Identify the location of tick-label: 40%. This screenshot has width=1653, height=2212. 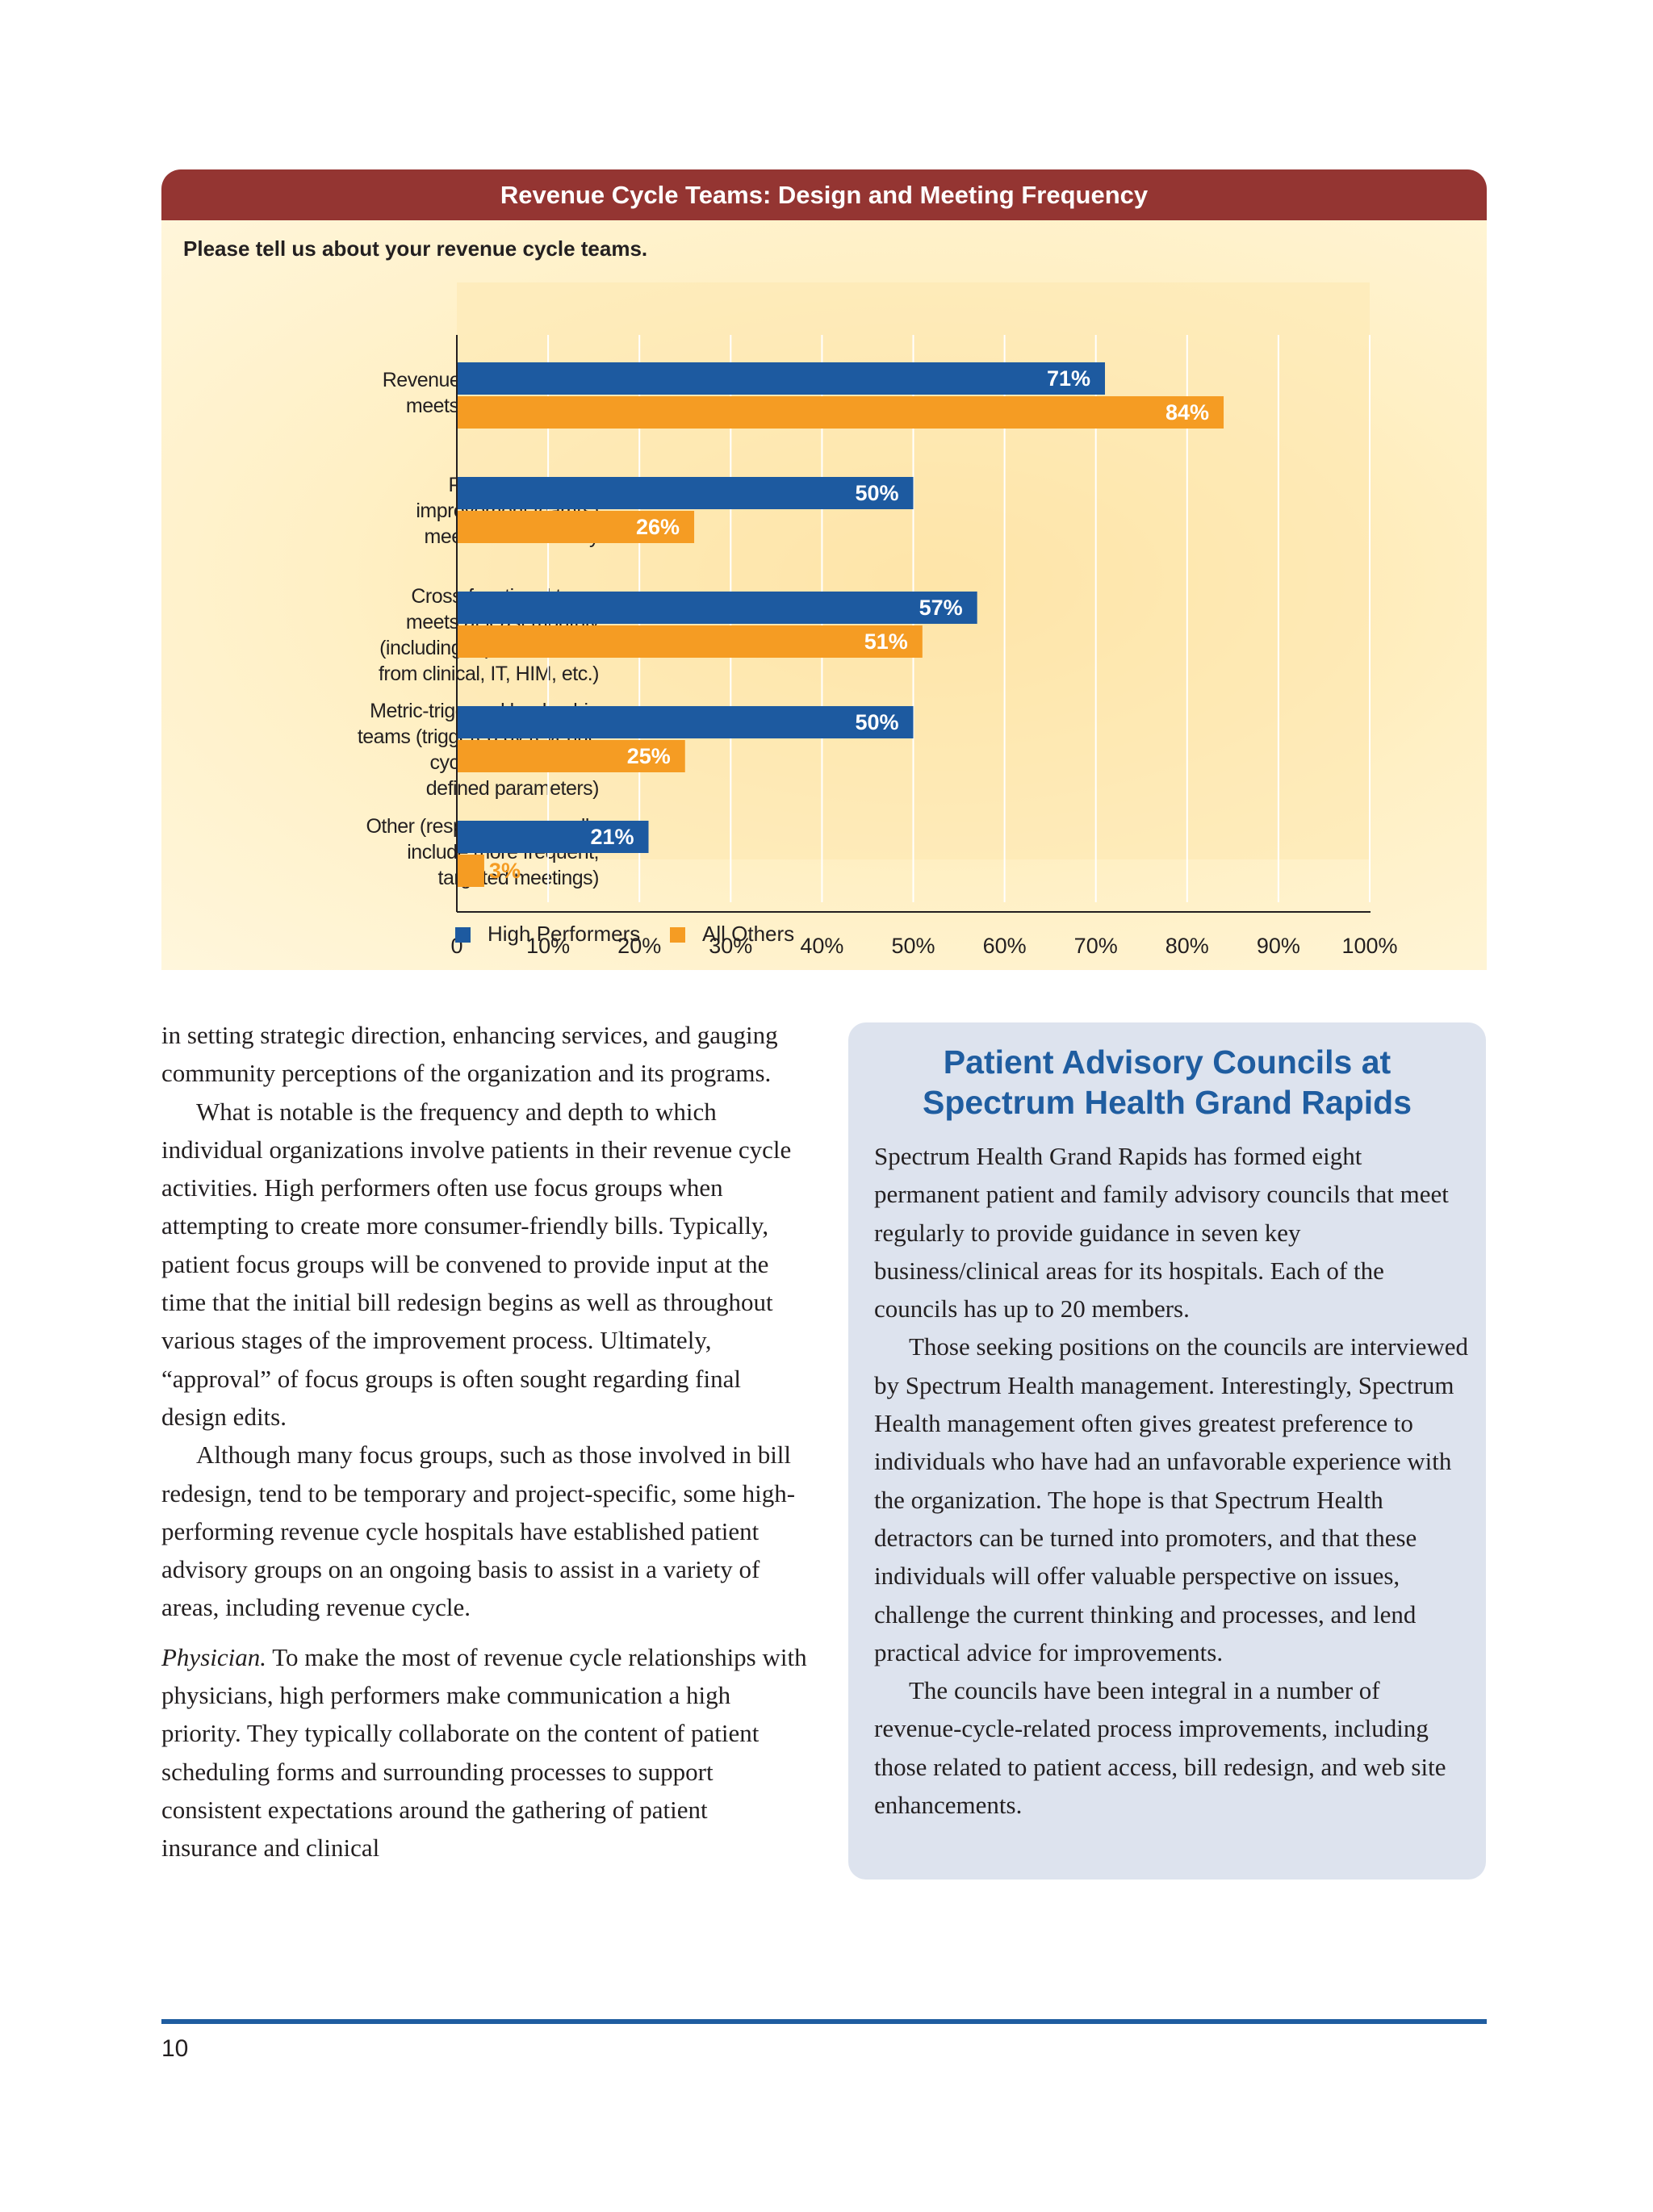
(821, 946).